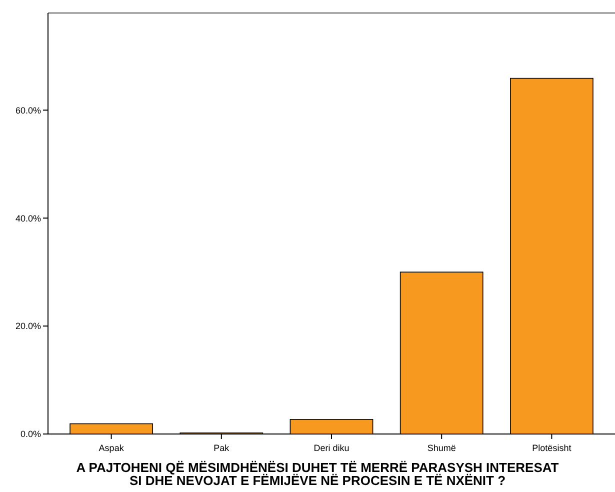 This screenshot has height=492, width=615. Describe the element at coordinates (30, 434) in the screenshot. I see `y-tick-label: 0.0%` at that location.